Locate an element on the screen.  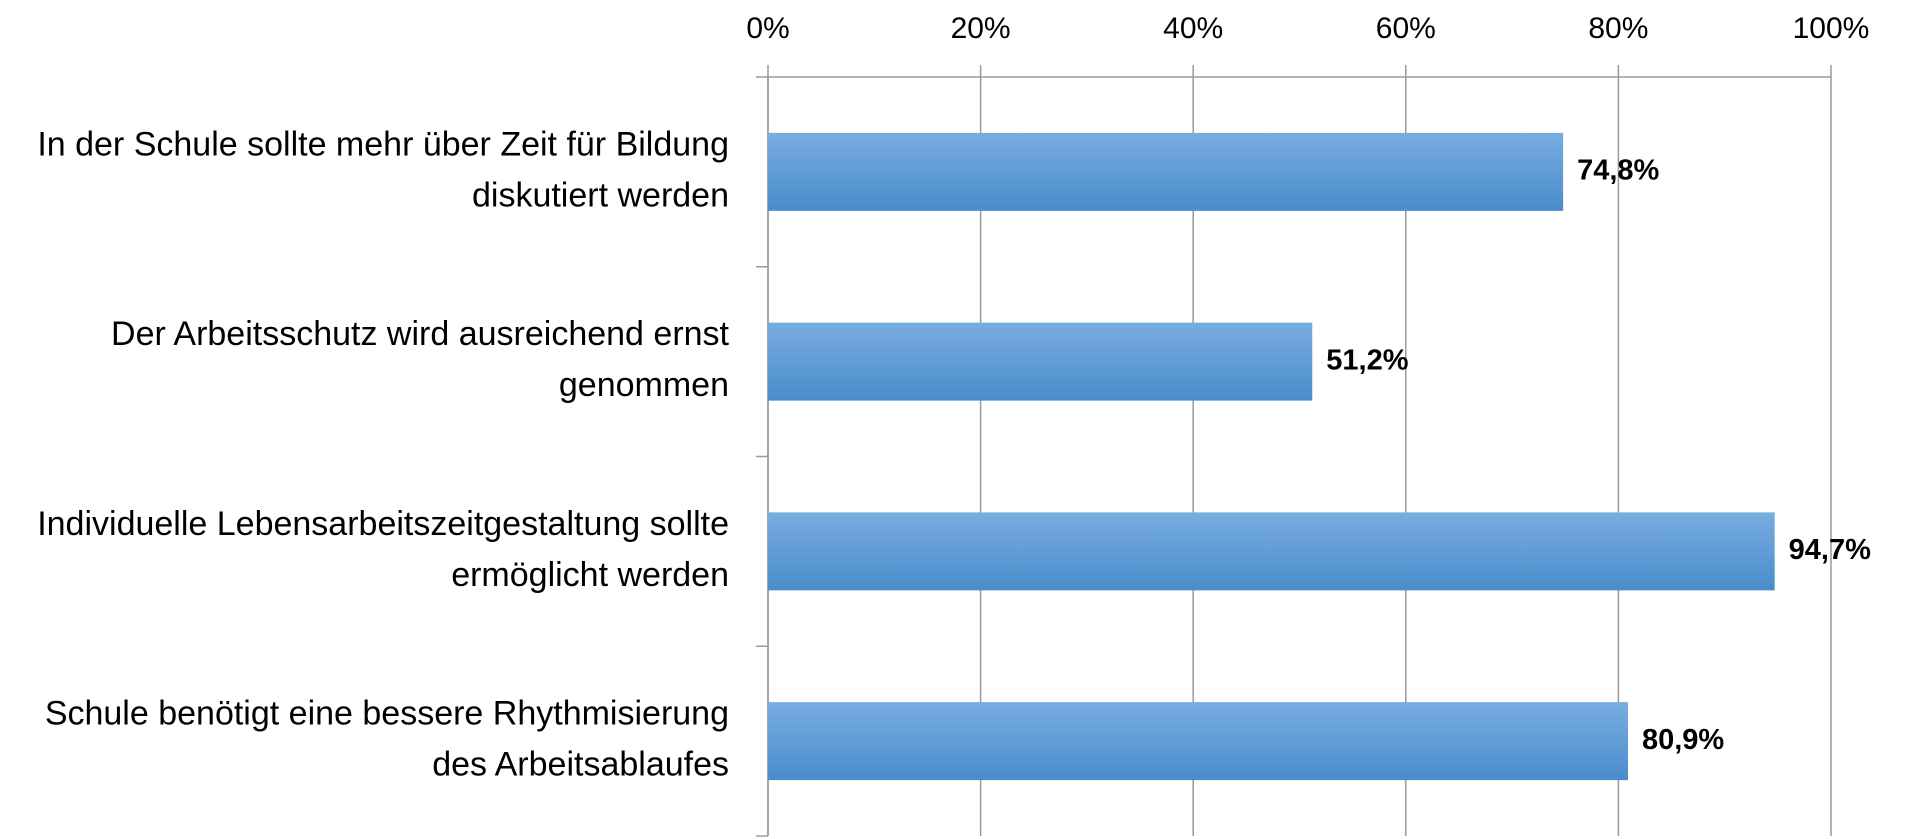
x-tick-label: 80% is located at coordinates (1618, 28).